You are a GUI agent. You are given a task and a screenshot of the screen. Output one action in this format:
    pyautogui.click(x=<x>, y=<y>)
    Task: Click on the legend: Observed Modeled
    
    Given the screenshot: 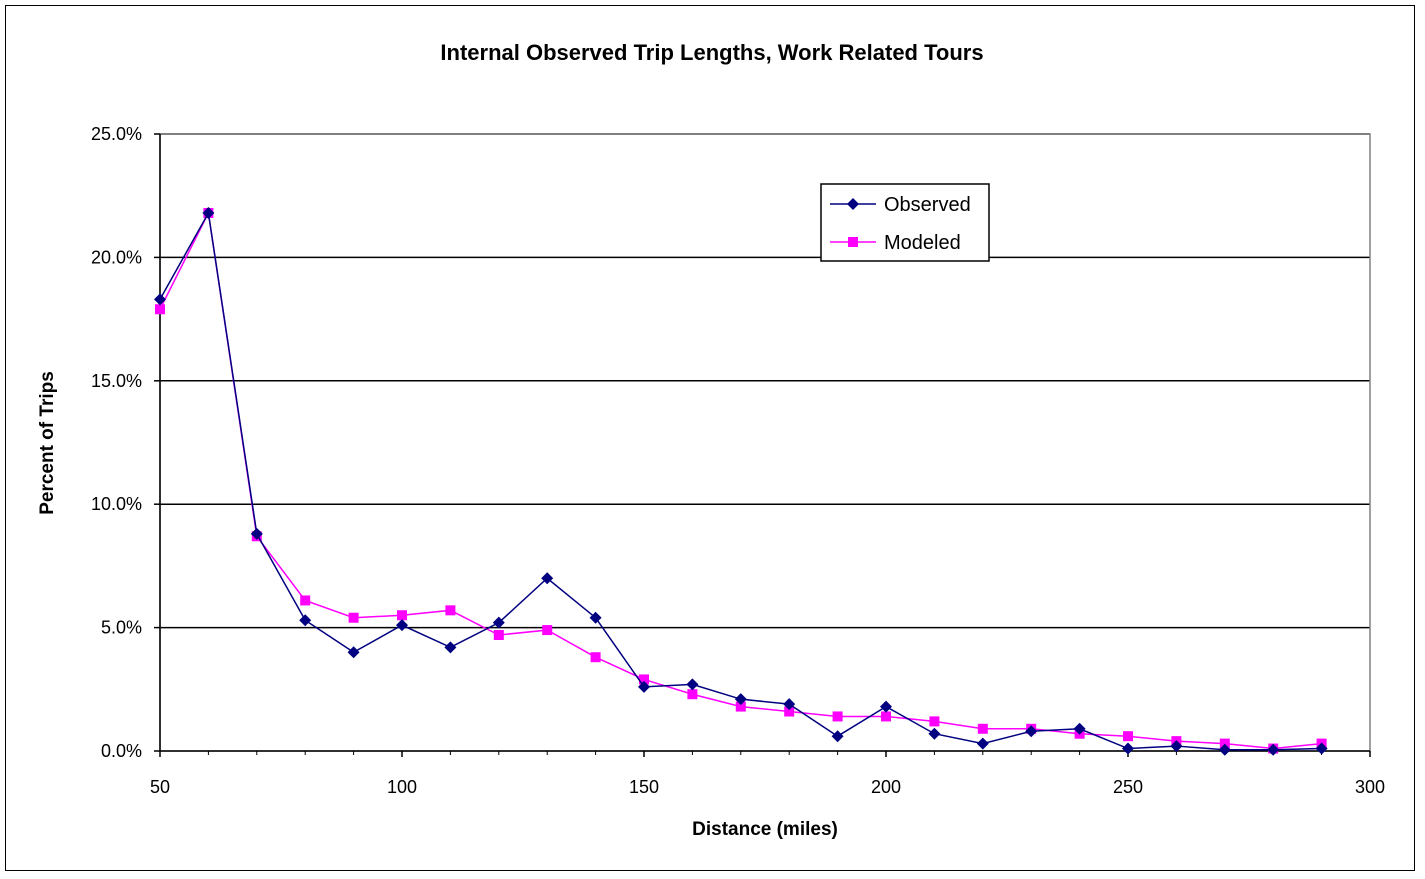 What is the action you would take?
    pyautogui.click(x=905, y=222)
    